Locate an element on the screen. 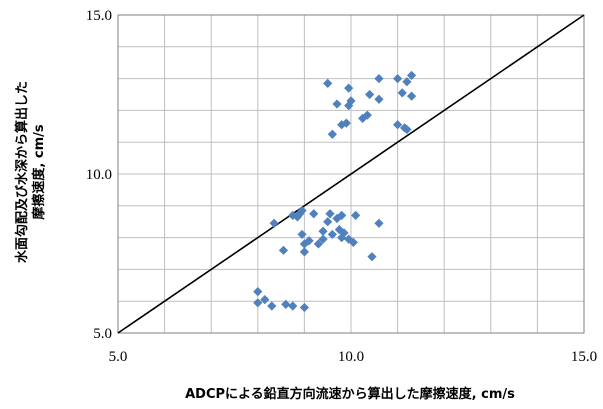 The width and height of the screenshot is (603, 409). y-axis-title-line-2: 摩擦速度, cm/s is located at coordinates (39, 171).